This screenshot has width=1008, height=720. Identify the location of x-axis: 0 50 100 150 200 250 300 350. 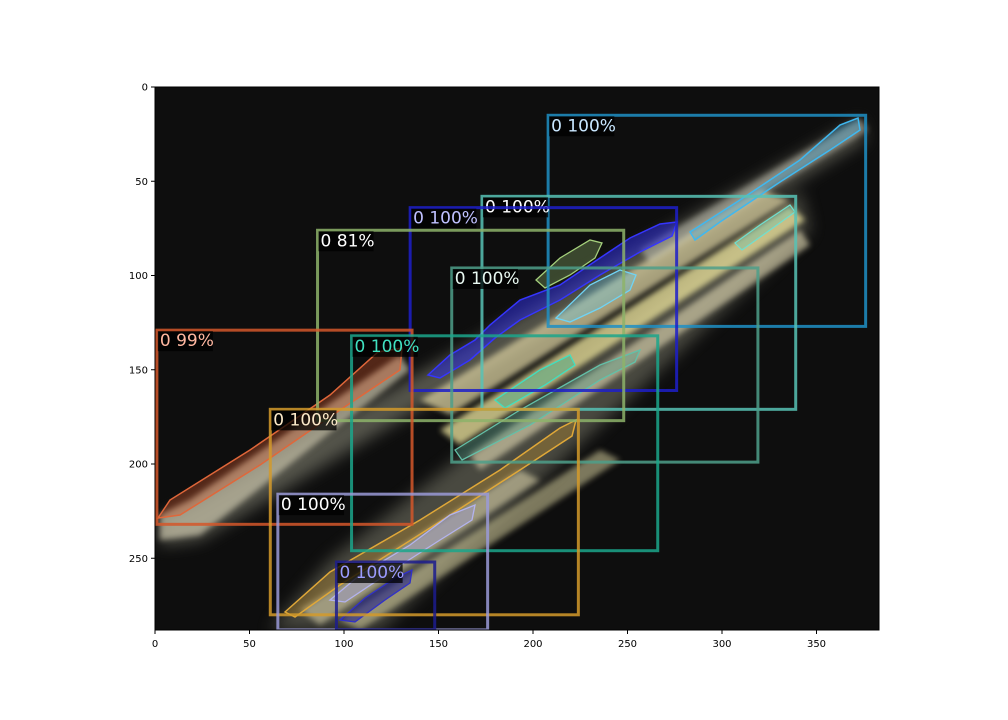
(489, 640).